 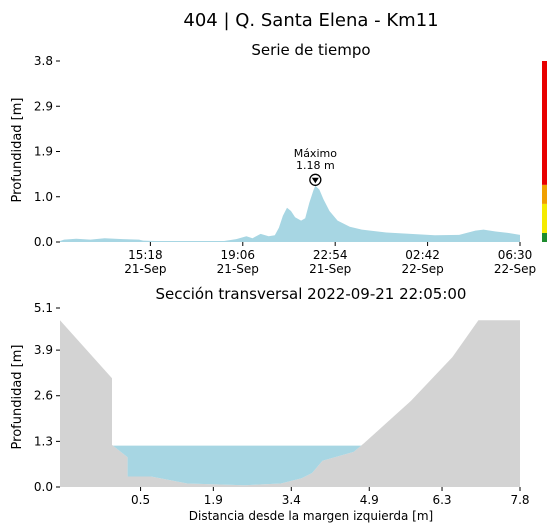 I want to click on max-value: 1.18 m, so click(x=315, y=165).